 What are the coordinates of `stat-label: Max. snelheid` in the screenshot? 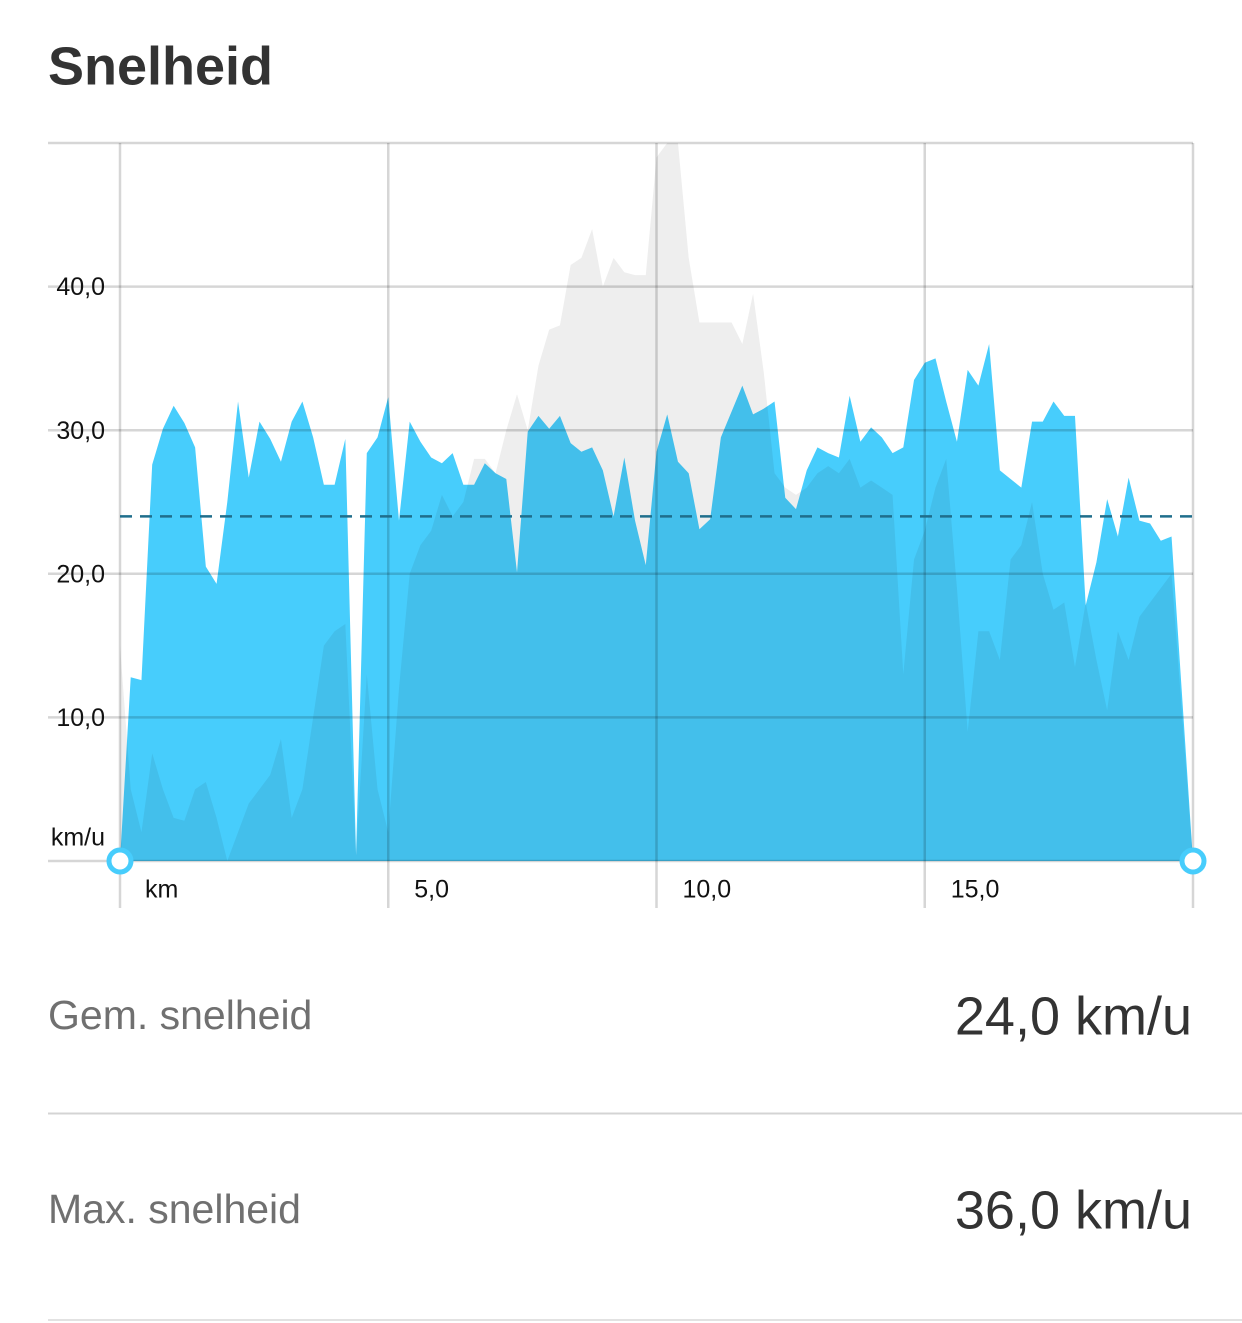 It's located at (174, 1209).